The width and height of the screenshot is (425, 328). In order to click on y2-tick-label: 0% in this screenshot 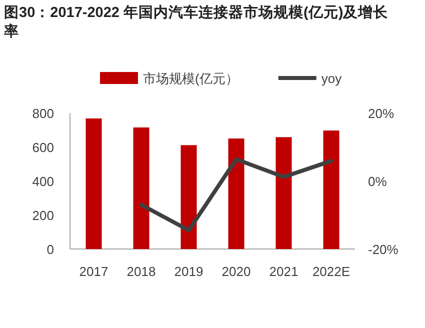, I will do `click(378, 181)`.